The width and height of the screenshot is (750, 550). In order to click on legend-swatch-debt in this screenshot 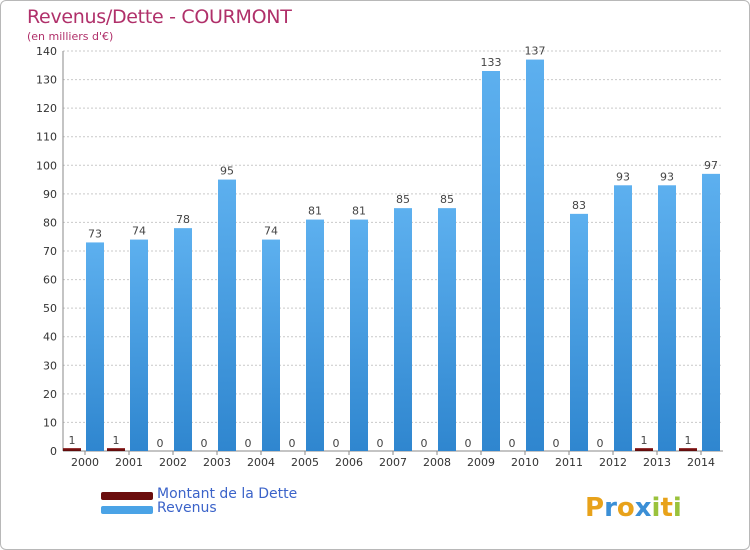, I will do `click(127, 496)`.